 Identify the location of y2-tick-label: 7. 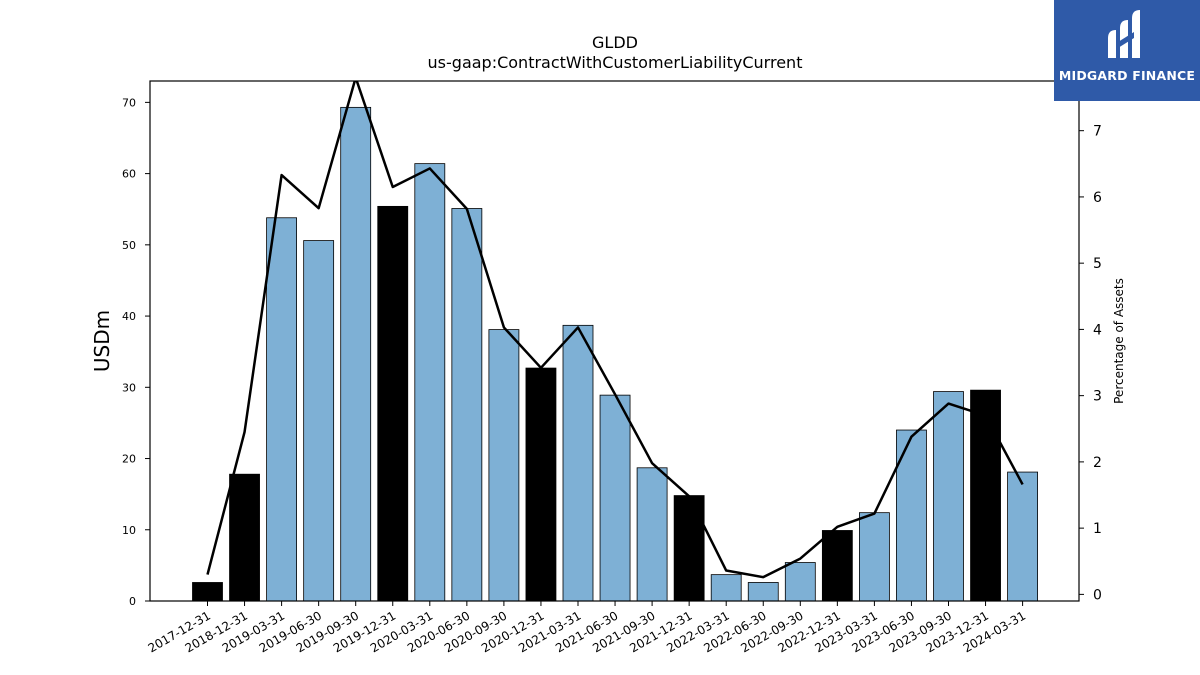
(1097, 132).